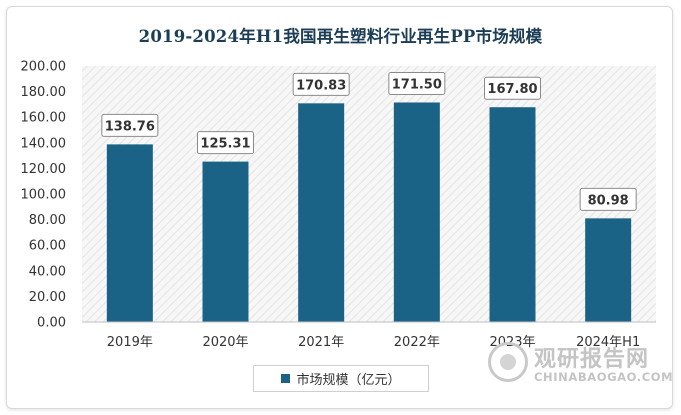  Describe the element at coordinates (321, 342) in the screenshot. I see `x-tick-label: 2021年` at that location.